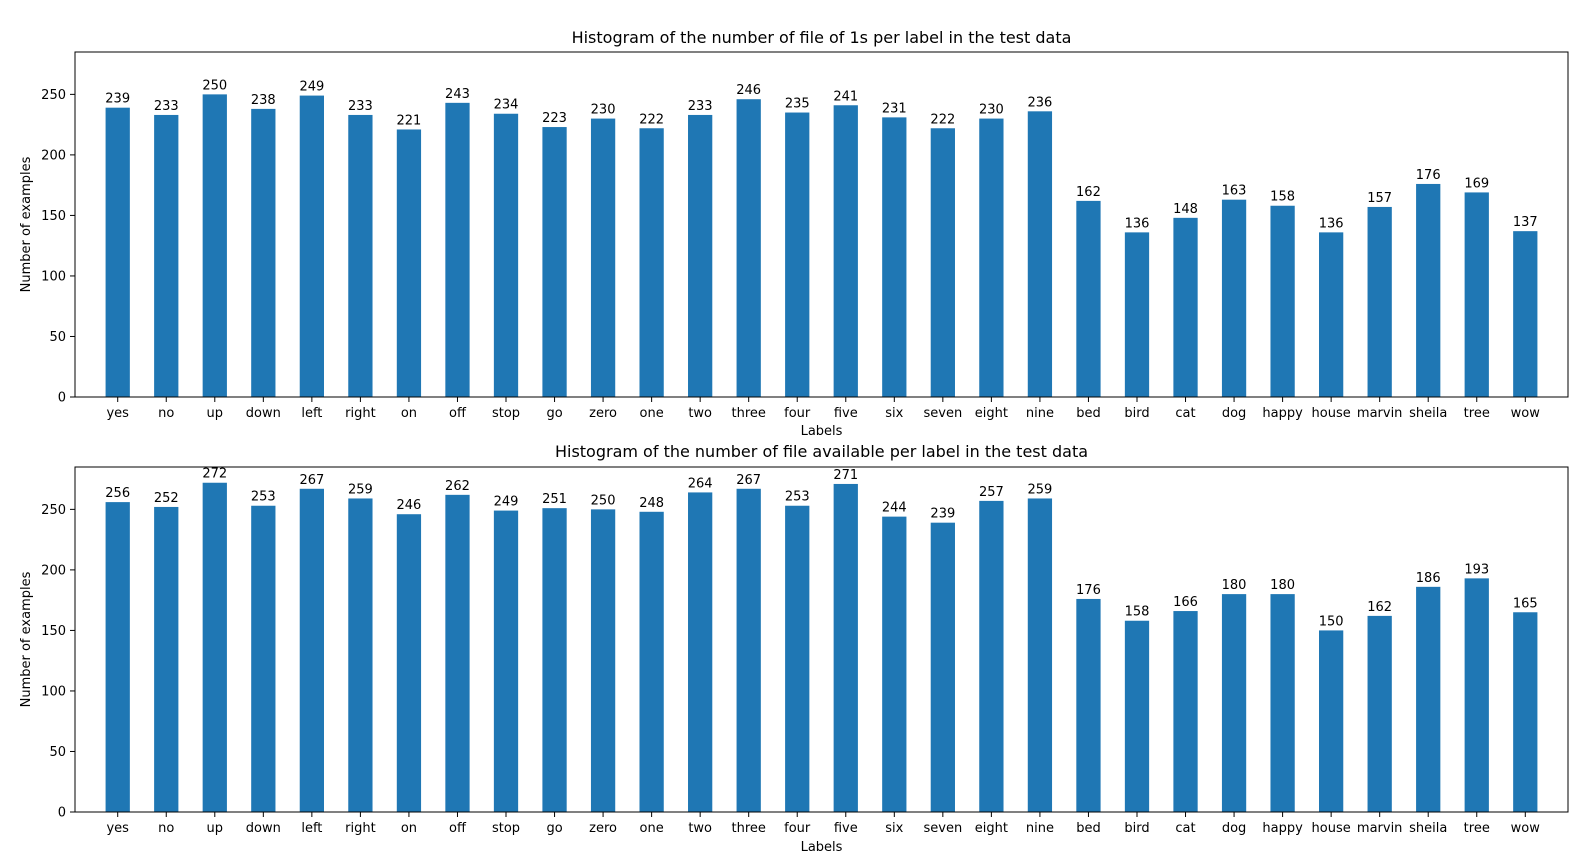  Describe the element at coordinates (942, 413) in the screenshot. I see `x-tick-label-seven: seven` at that location.